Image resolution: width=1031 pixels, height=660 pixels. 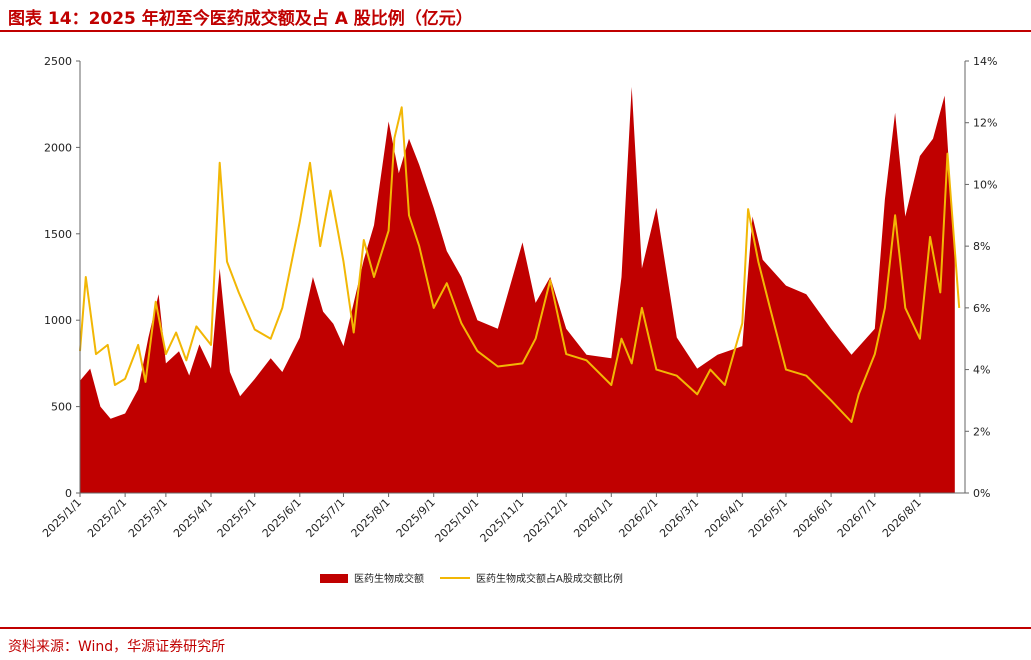 What do you see at coordinates (68, 493) in the screenshot?
I see `left-tick-label: 0` at bounding box center [68, 493].